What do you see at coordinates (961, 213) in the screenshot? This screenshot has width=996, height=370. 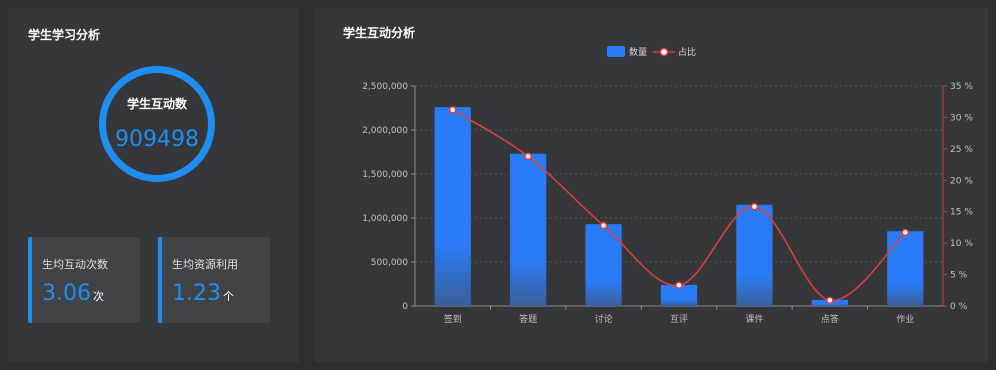 I see `y-right-tick-label: 15 %` at bounding box center [961, 213].